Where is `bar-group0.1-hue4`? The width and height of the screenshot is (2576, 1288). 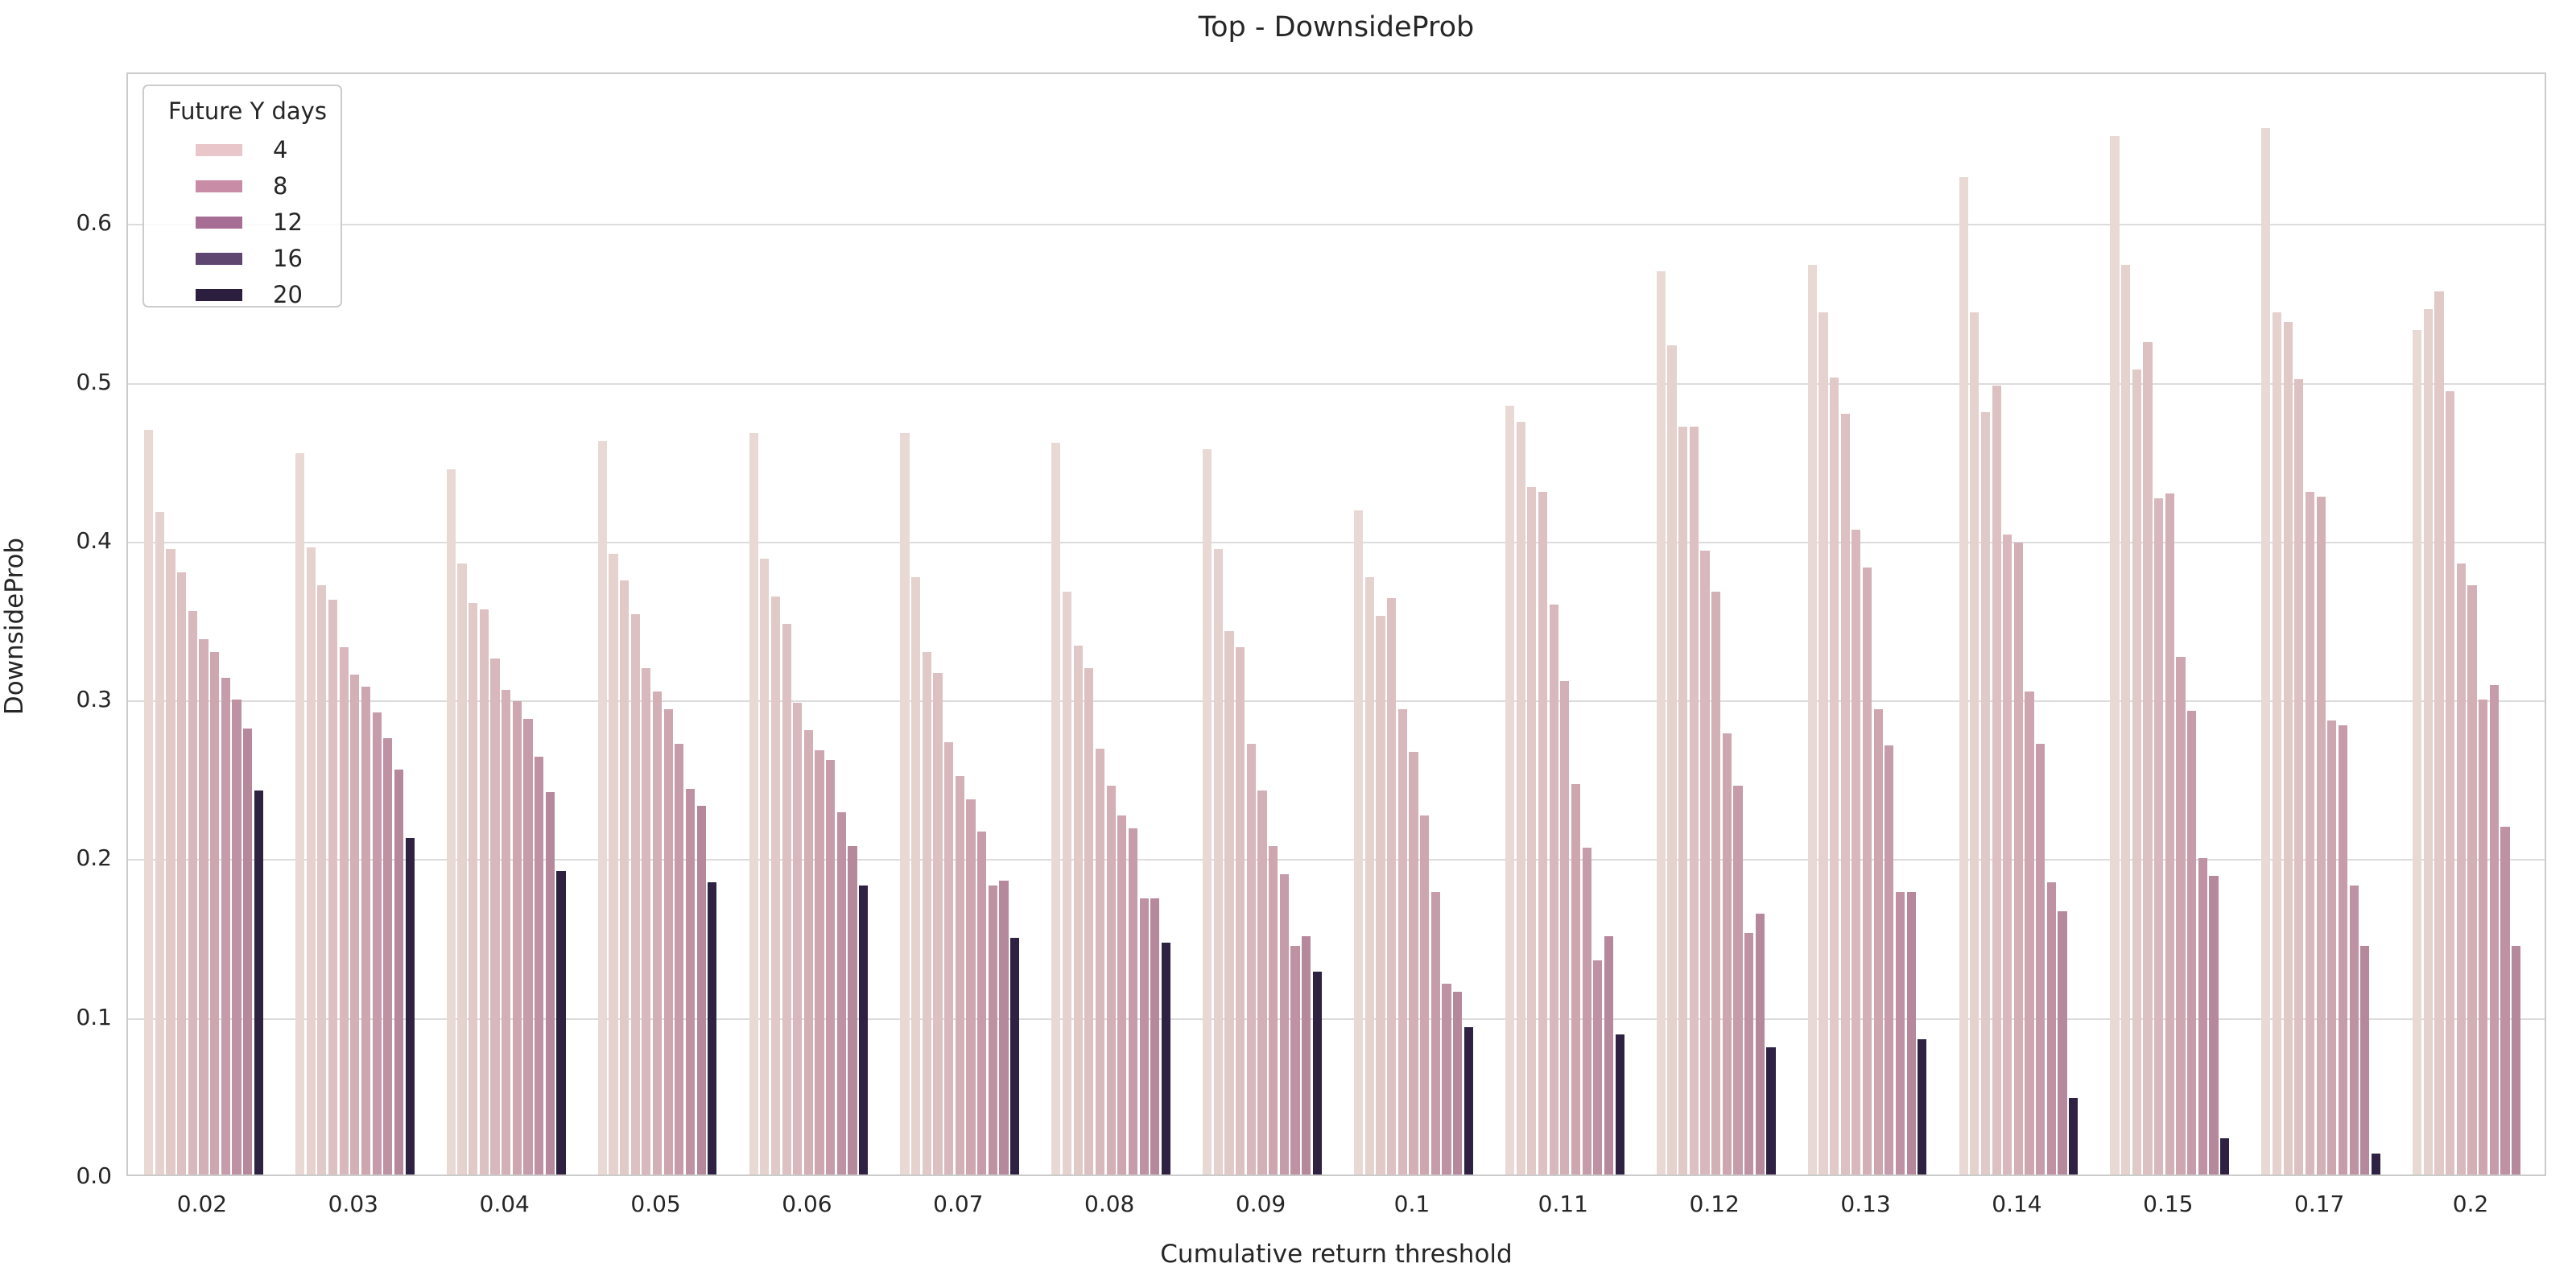
bar-group0.1-hue4 is located at coordinates (1392, 885).